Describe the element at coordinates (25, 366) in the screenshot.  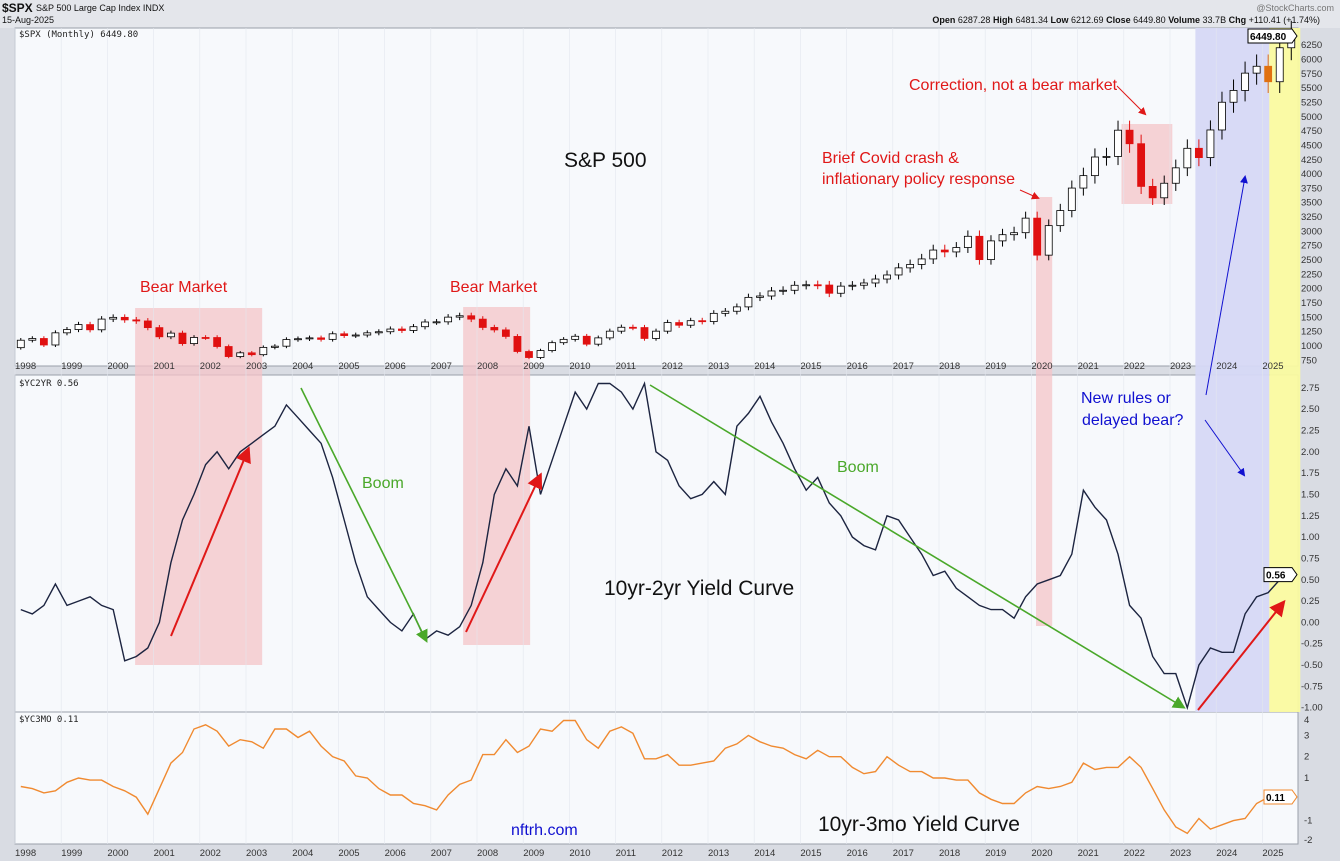
I see `x-tick-label-top: 1998` at that location.